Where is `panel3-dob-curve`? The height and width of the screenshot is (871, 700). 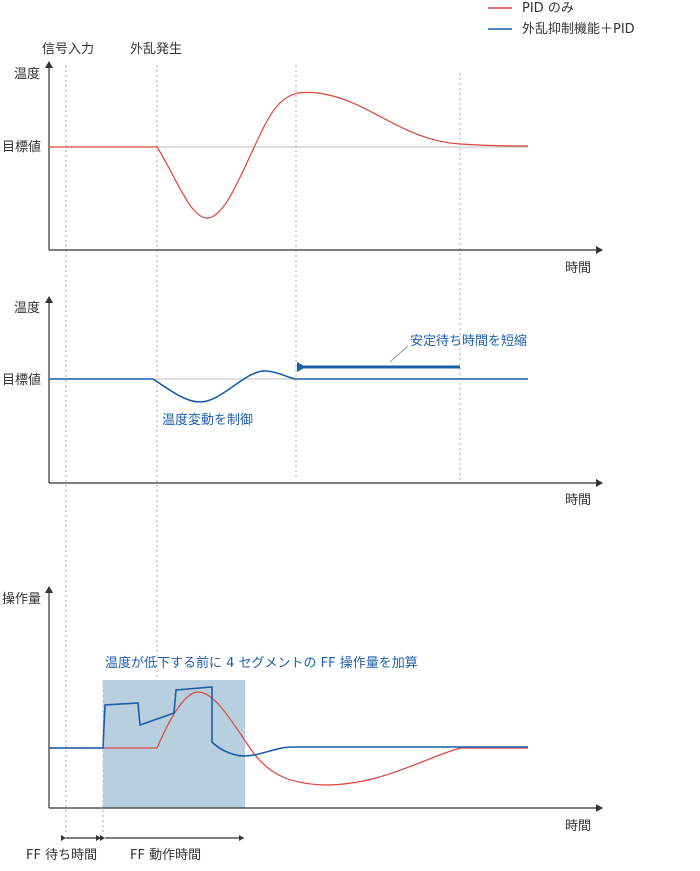 panel3-dob-curve is located at coordinates (288, 721).